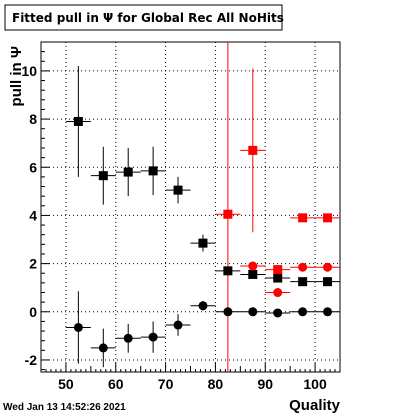 The height and width of the screenshot is (414, 400). What do you see at coordinates (29, 71) in the screenshot?
I see `y-tick-label: 10` at bounding box center [29, 71].